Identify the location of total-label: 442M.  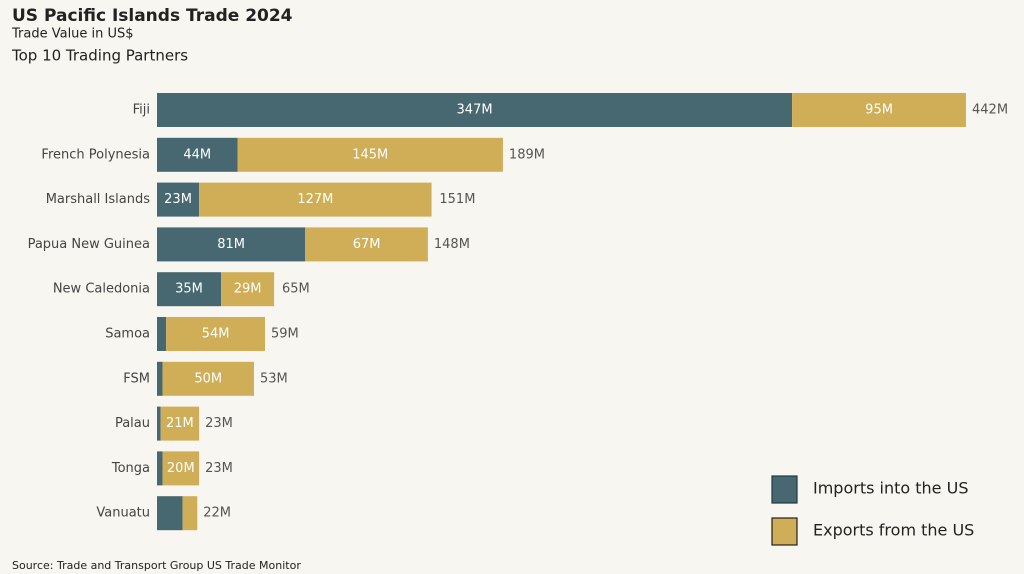
(990, 110).